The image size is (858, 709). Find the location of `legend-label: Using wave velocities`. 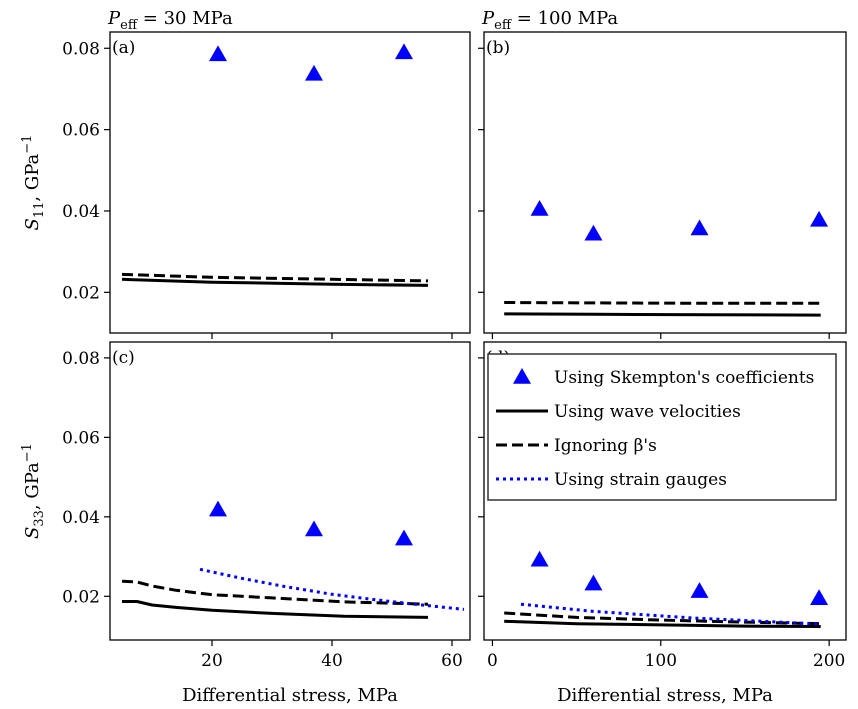

legend-label: Using wave velocities is located at coordinates (647, 412).